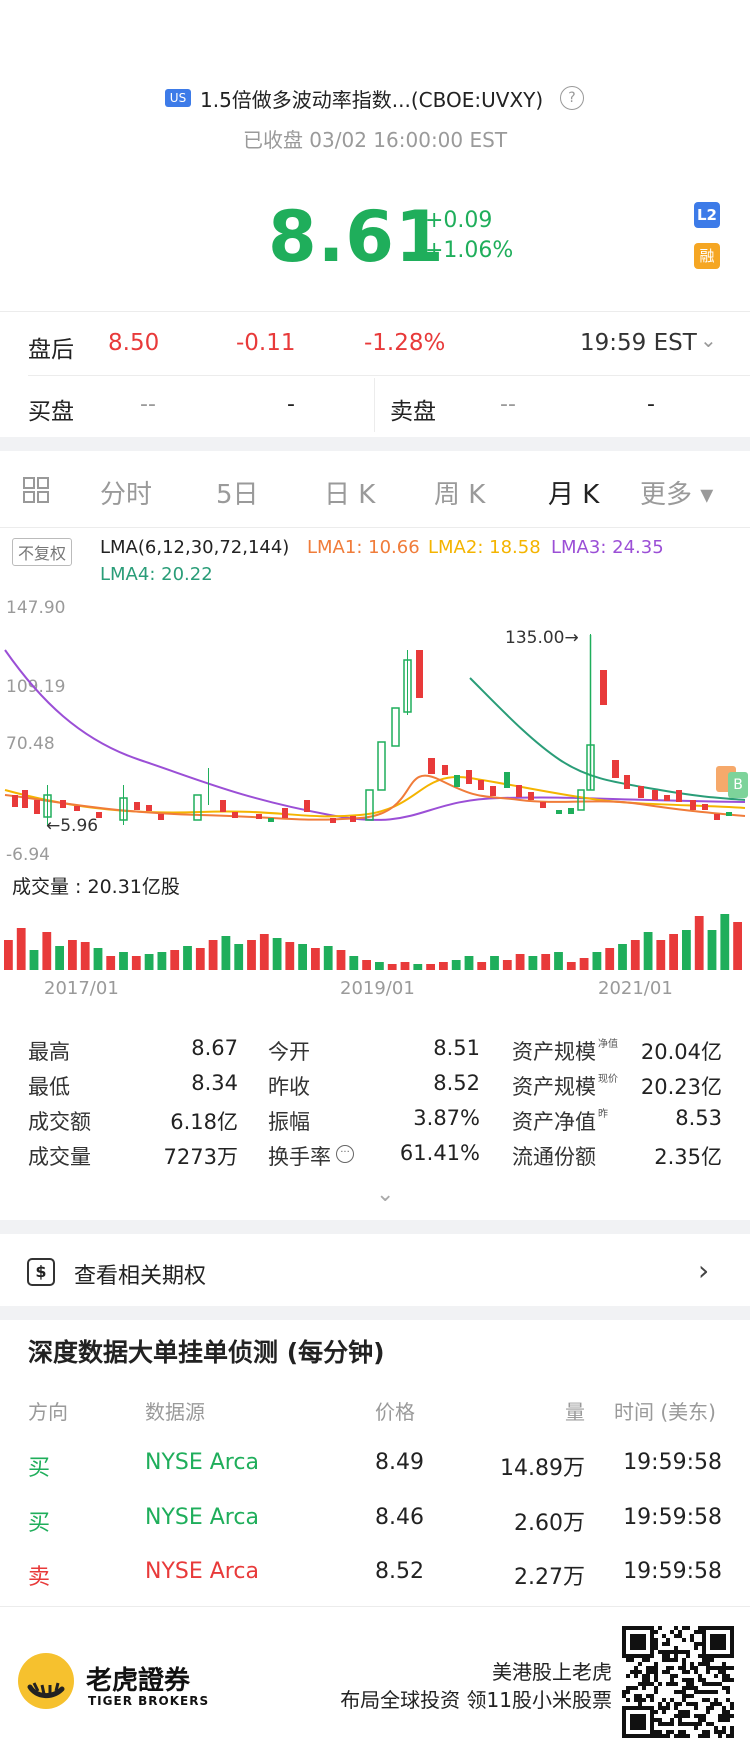 The image size is (750, 1755). Describe the element at coordinates (81, 988) in the screenshot. I see `x-tick-2017: 2017/01` at that location.